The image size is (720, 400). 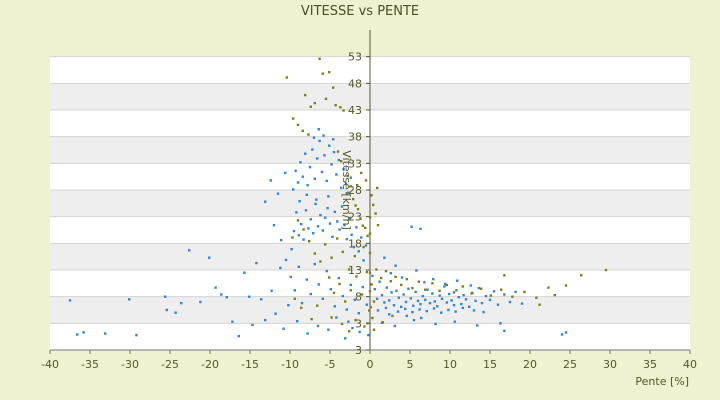 What do you see at coordinates (130, 364) in the screenshot?
I see `x-tick-label: -30` at bounding box center [130, 364].